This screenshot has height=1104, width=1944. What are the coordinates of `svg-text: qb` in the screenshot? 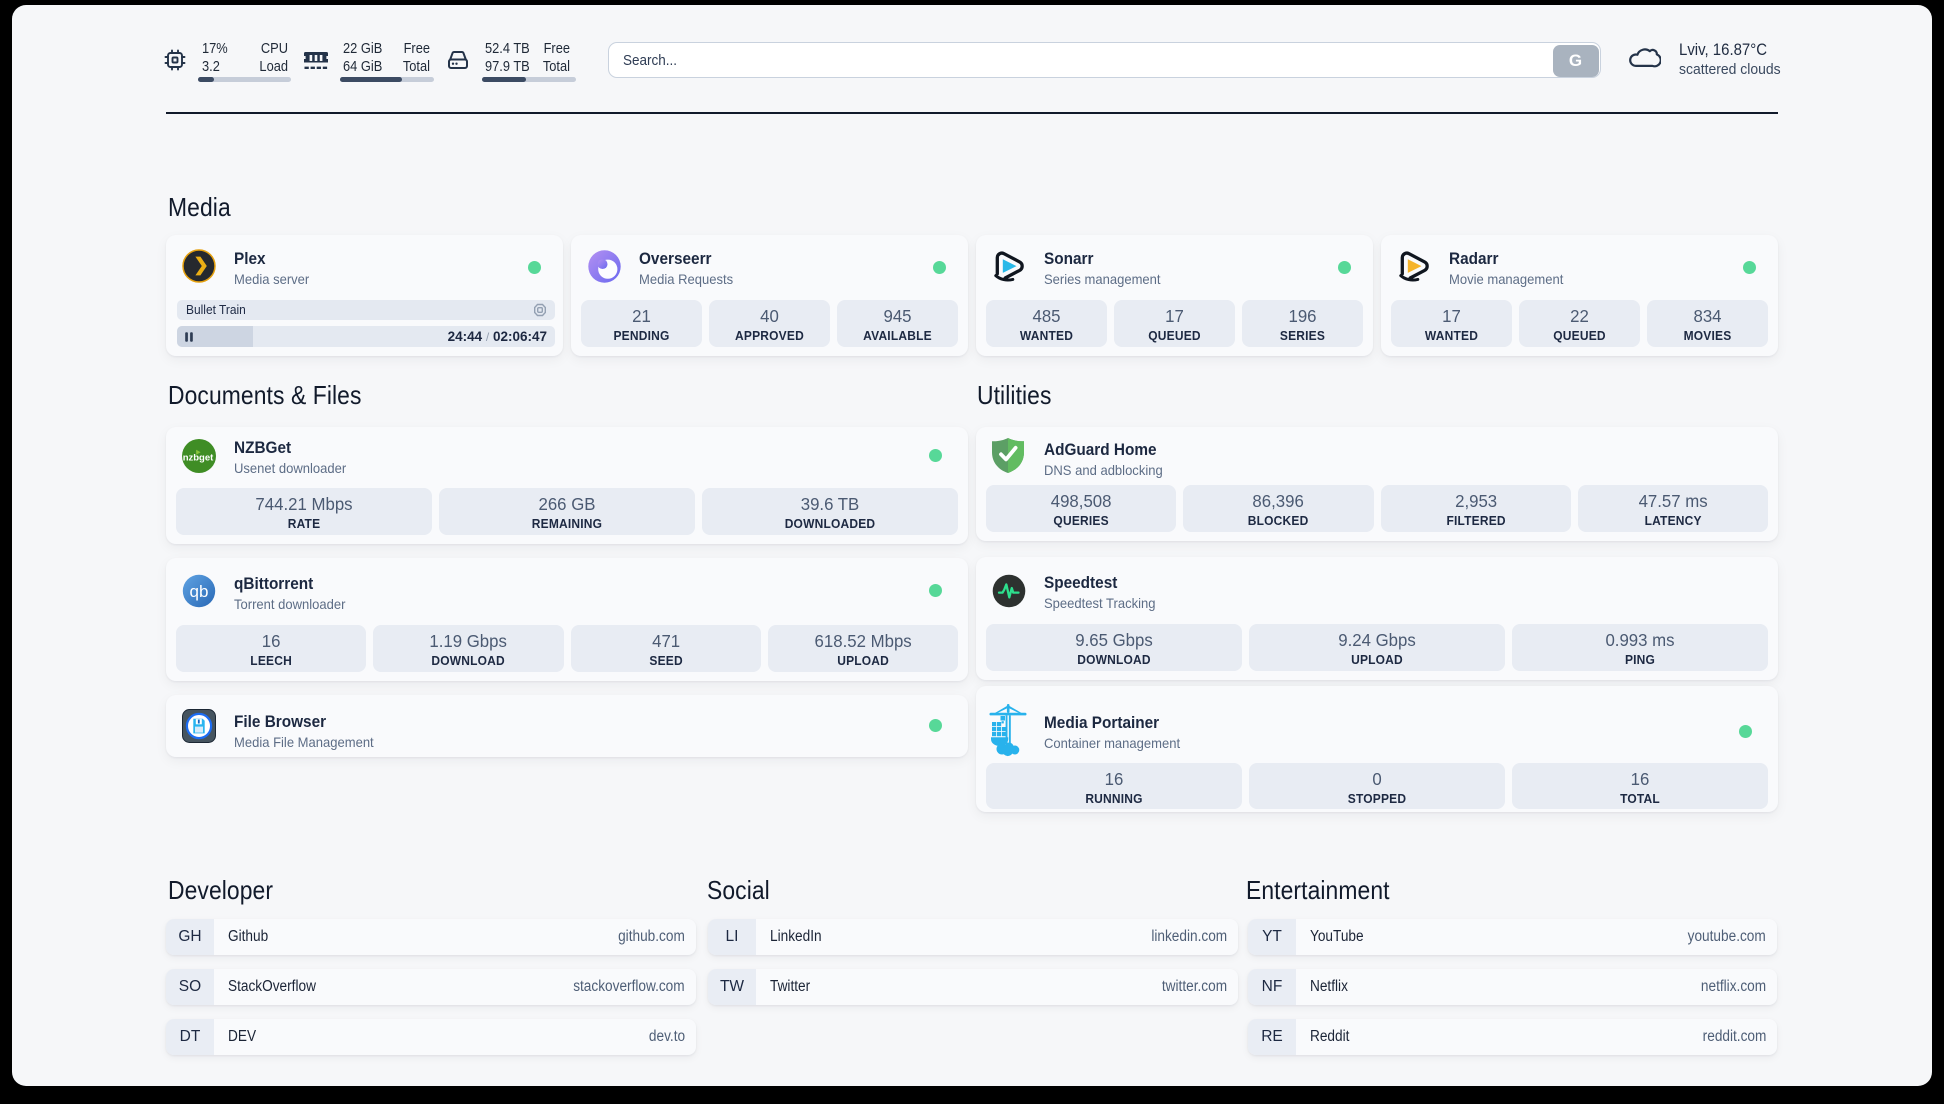 It's located at (199, 591).